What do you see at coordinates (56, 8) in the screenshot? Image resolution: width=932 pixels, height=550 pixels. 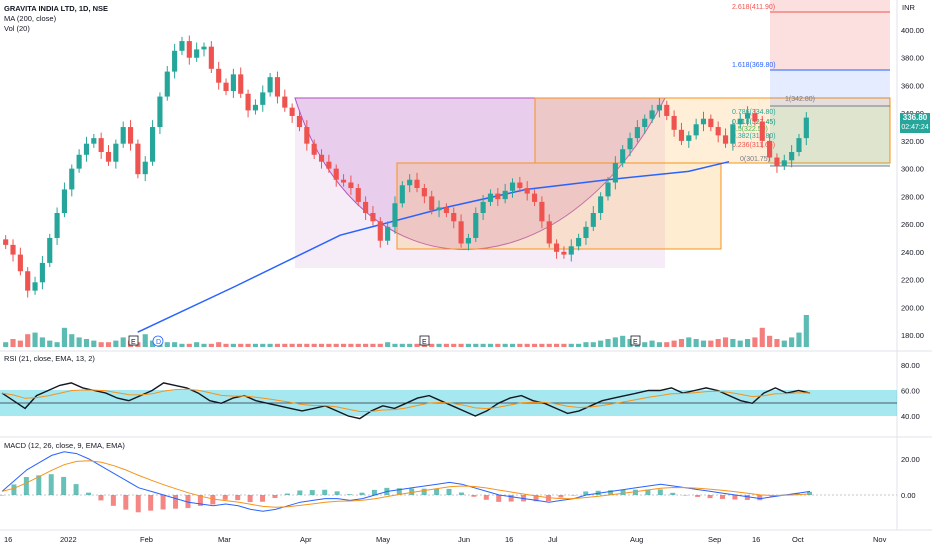 I see `symbol-title: GRAVITA INDIA LTD, 1D, NSE` at bounding box center [56, 8].